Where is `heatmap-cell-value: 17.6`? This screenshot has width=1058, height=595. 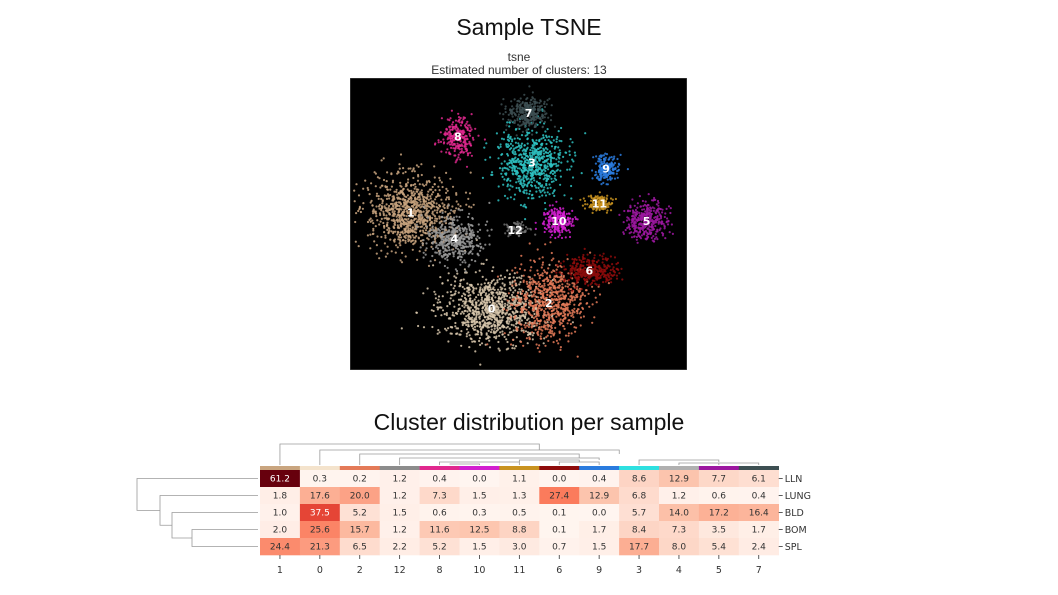
heatmap-cell-value: 17.6 is located at coordinates (320, 497).